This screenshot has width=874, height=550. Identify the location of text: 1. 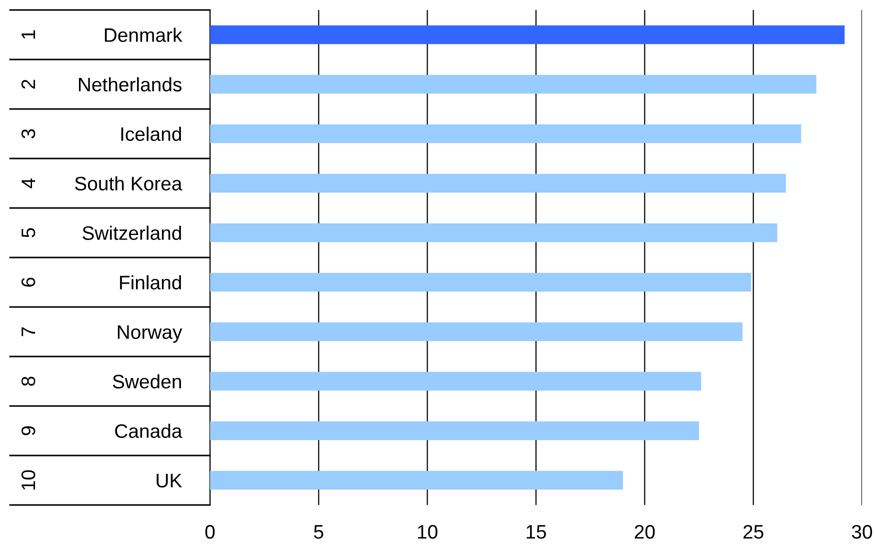
(29, 34).